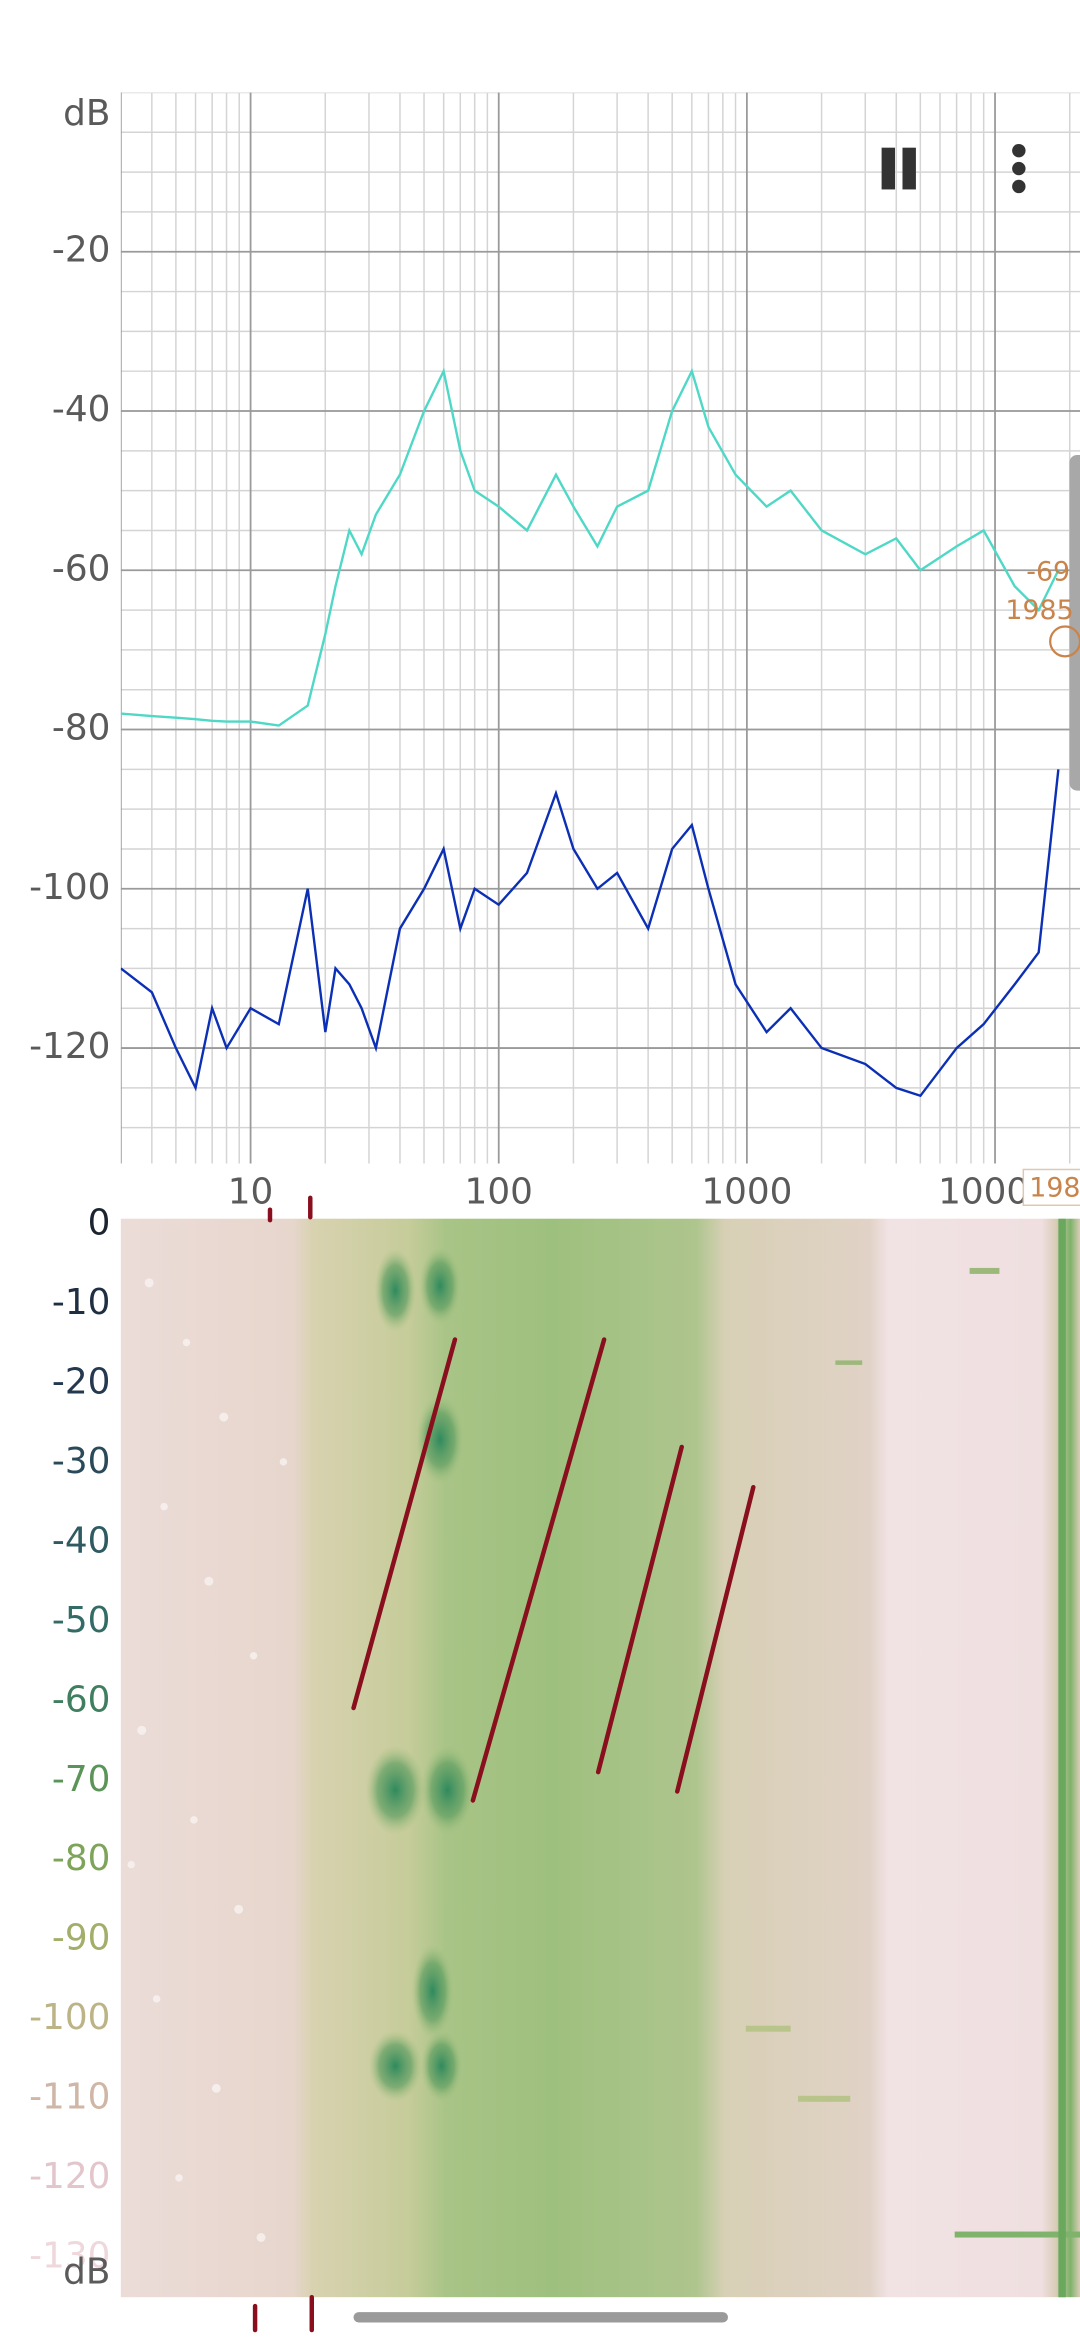 This screenshot has width=1080, height=2340. What do you see at coordinates (81, 1779) in the screenshot?
I see `y-tick-label: -70` at bounding box center [81, 1779].